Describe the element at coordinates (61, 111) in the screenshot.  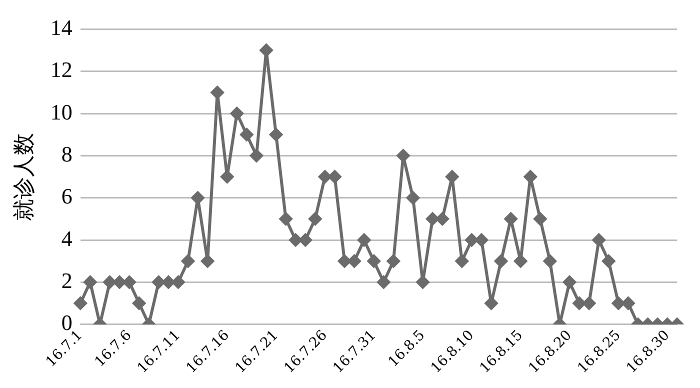
I see `y-tick-label: 10` at that location.